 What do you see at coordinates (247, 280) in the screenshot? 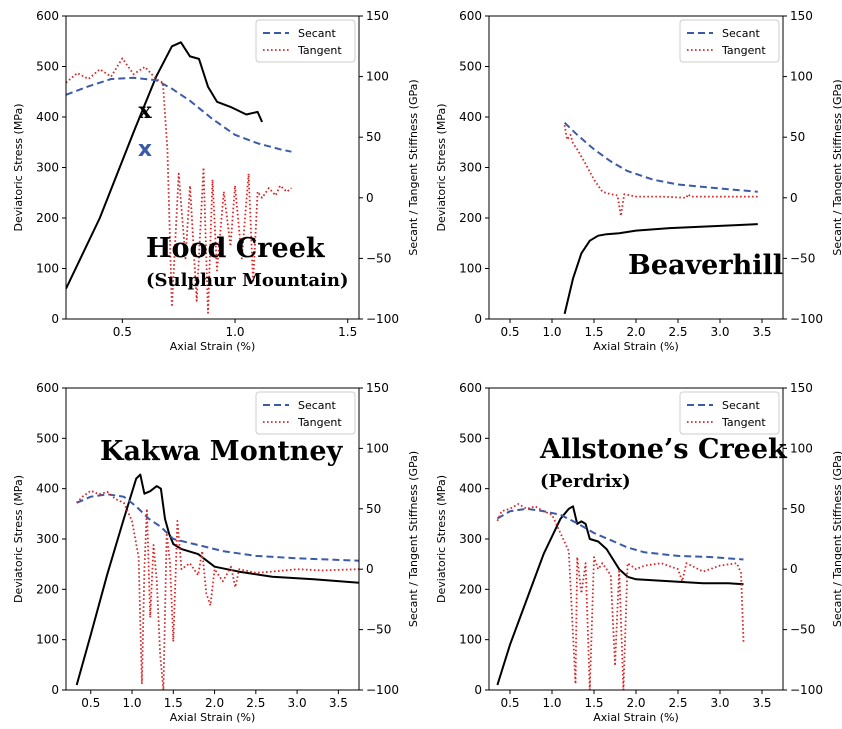
I see `panel-subtitle: (Sulphur Mountain)` at bounding box center [247, 280].